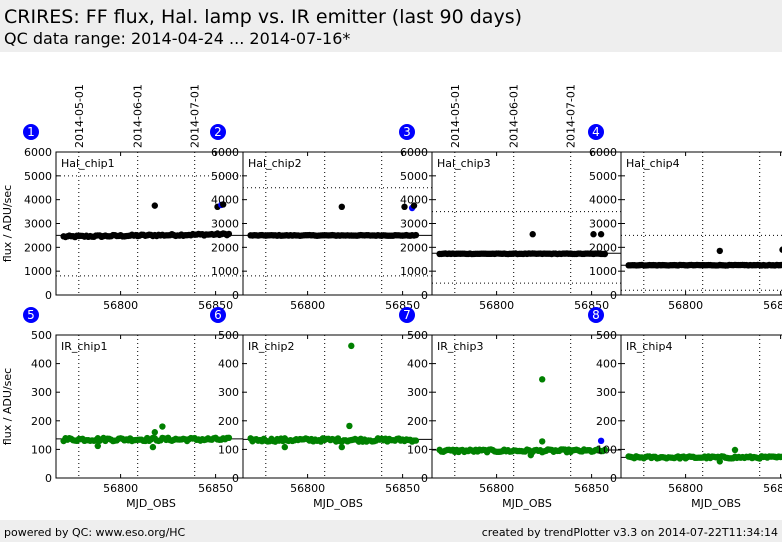 The width and height of the screenshot is (782, 542). What do you see at coordinates (41, 364) in the screenshot?
I see `y-tick-label: 400` at bounding box center [41, 364].